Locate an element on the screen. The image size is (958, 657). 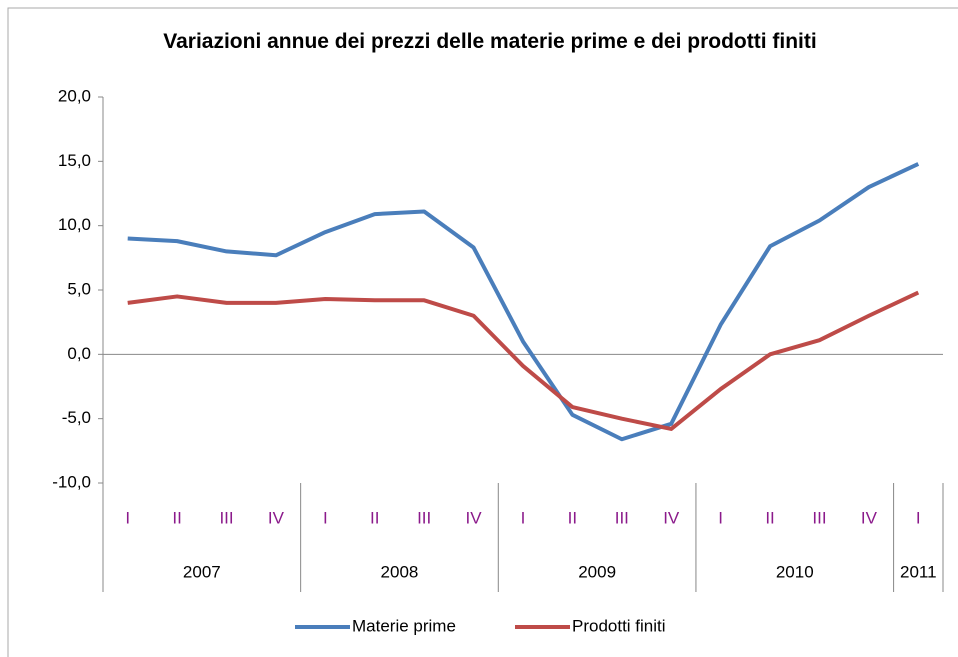
group-label: 2008 is located at coordinates (400, 571).